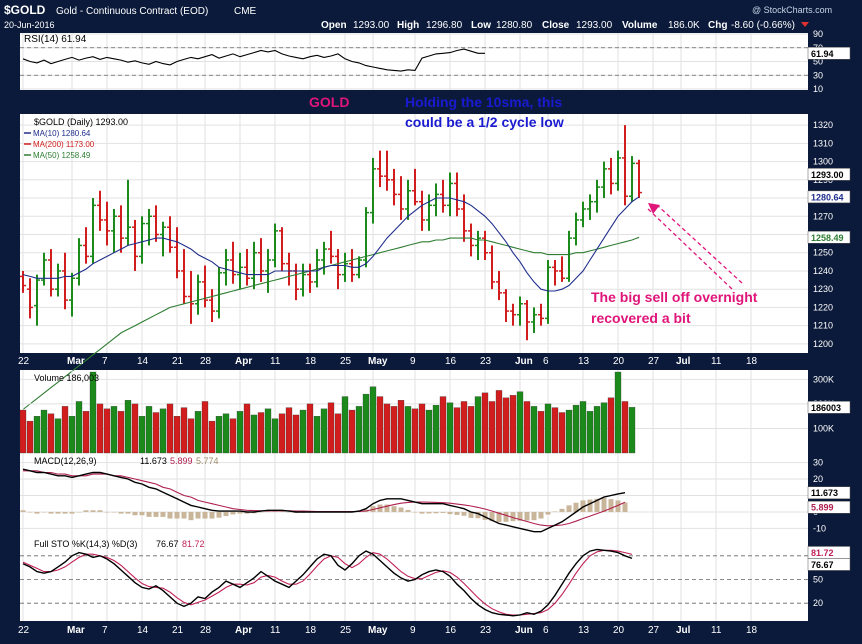 Image resolution: width=862 pixels, height=644 pixels. I want to click on macd-label: MACD(12,26,9), so click(65, 461).